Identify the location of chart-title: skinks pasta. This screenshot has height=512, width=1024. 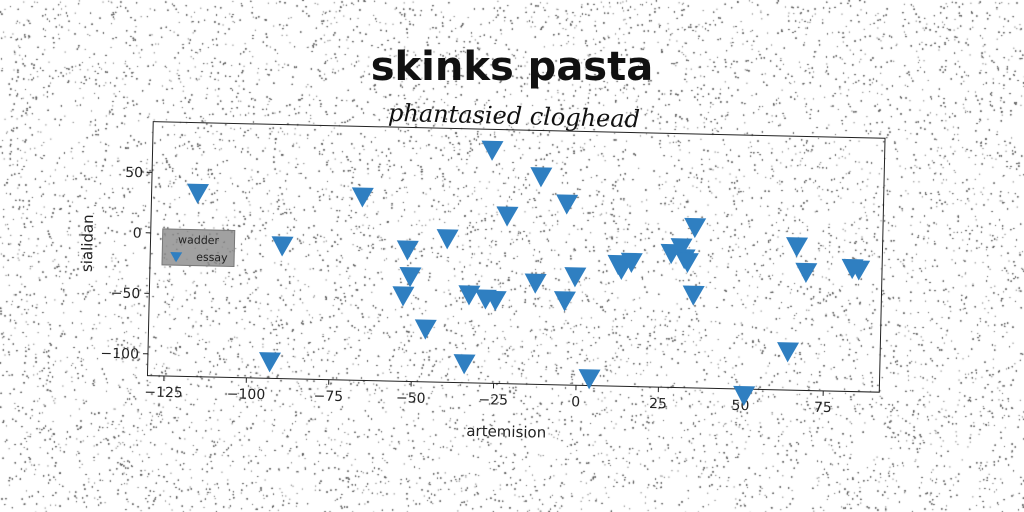
(512, 67).